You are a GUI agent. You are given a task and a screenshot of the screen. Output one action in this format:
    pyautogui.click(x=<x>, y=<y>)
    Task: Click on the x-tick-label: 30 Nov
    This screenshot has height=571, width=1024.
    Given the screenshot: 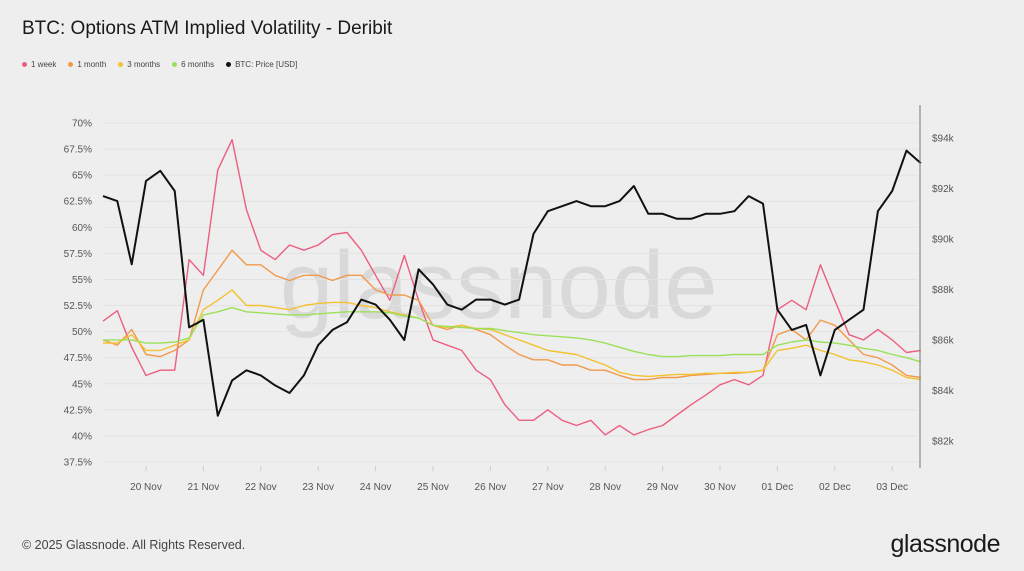 What is the action you would take?
    pyautogui.click(x=720, y=487)
    